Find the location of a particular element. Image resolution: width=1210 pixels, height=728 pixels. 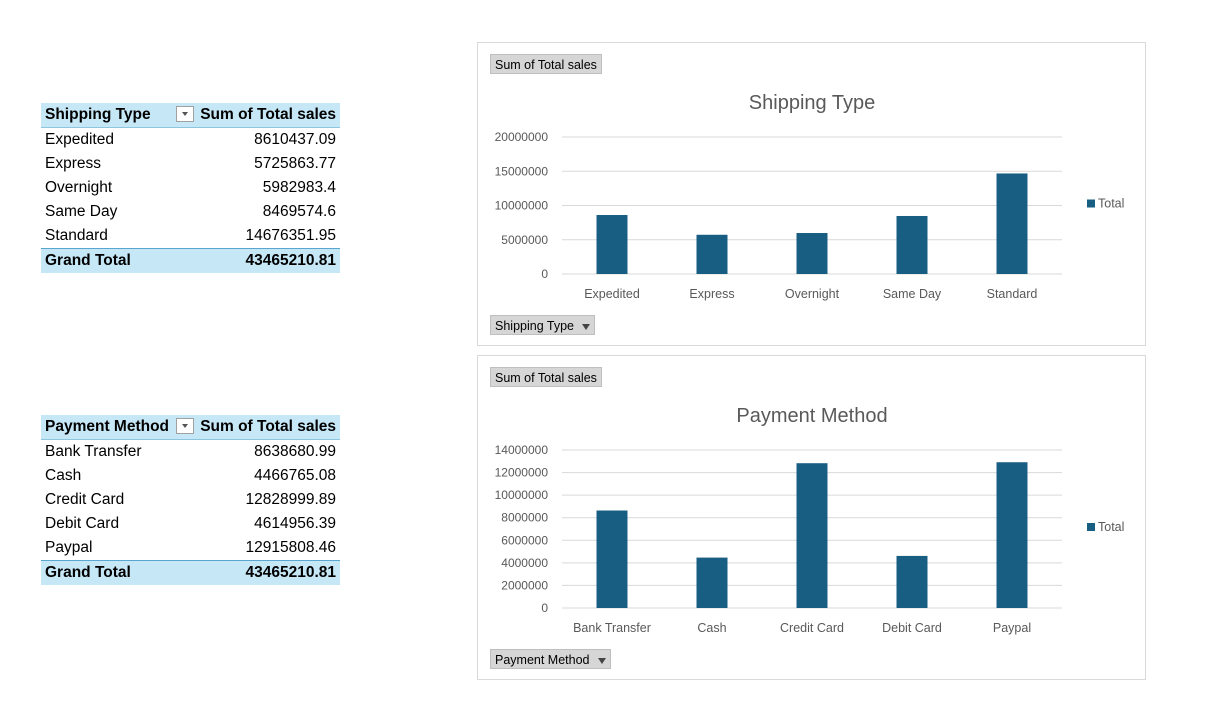

row-label: Credit Card is located at coordinates (85, 499).